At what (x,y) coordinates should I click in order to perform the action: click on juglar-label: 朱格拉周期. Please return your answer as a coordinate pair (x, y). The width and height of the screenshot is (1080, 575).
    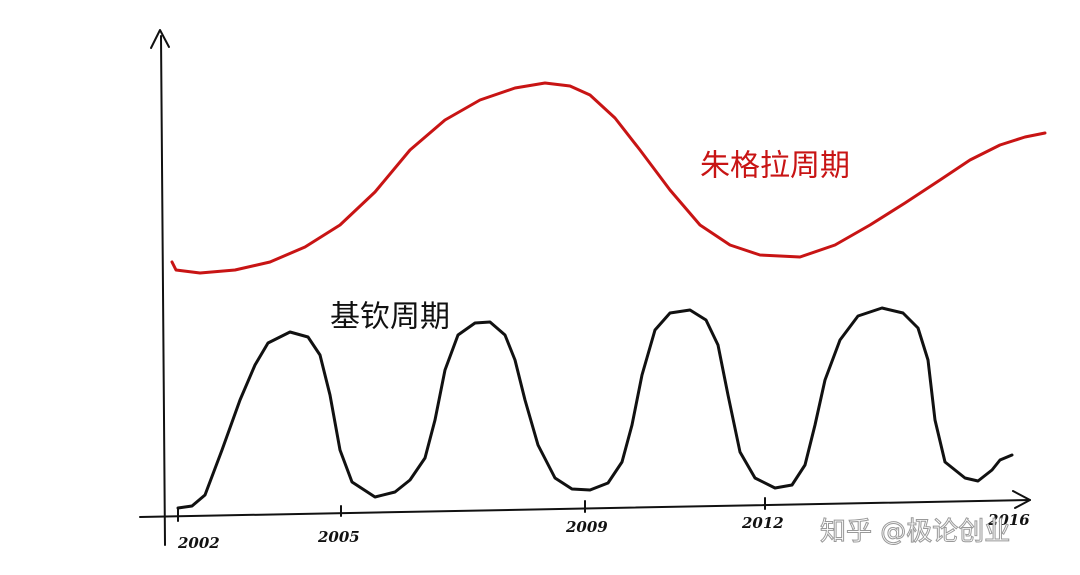
    Looking at the image, I should click on (775, 166).